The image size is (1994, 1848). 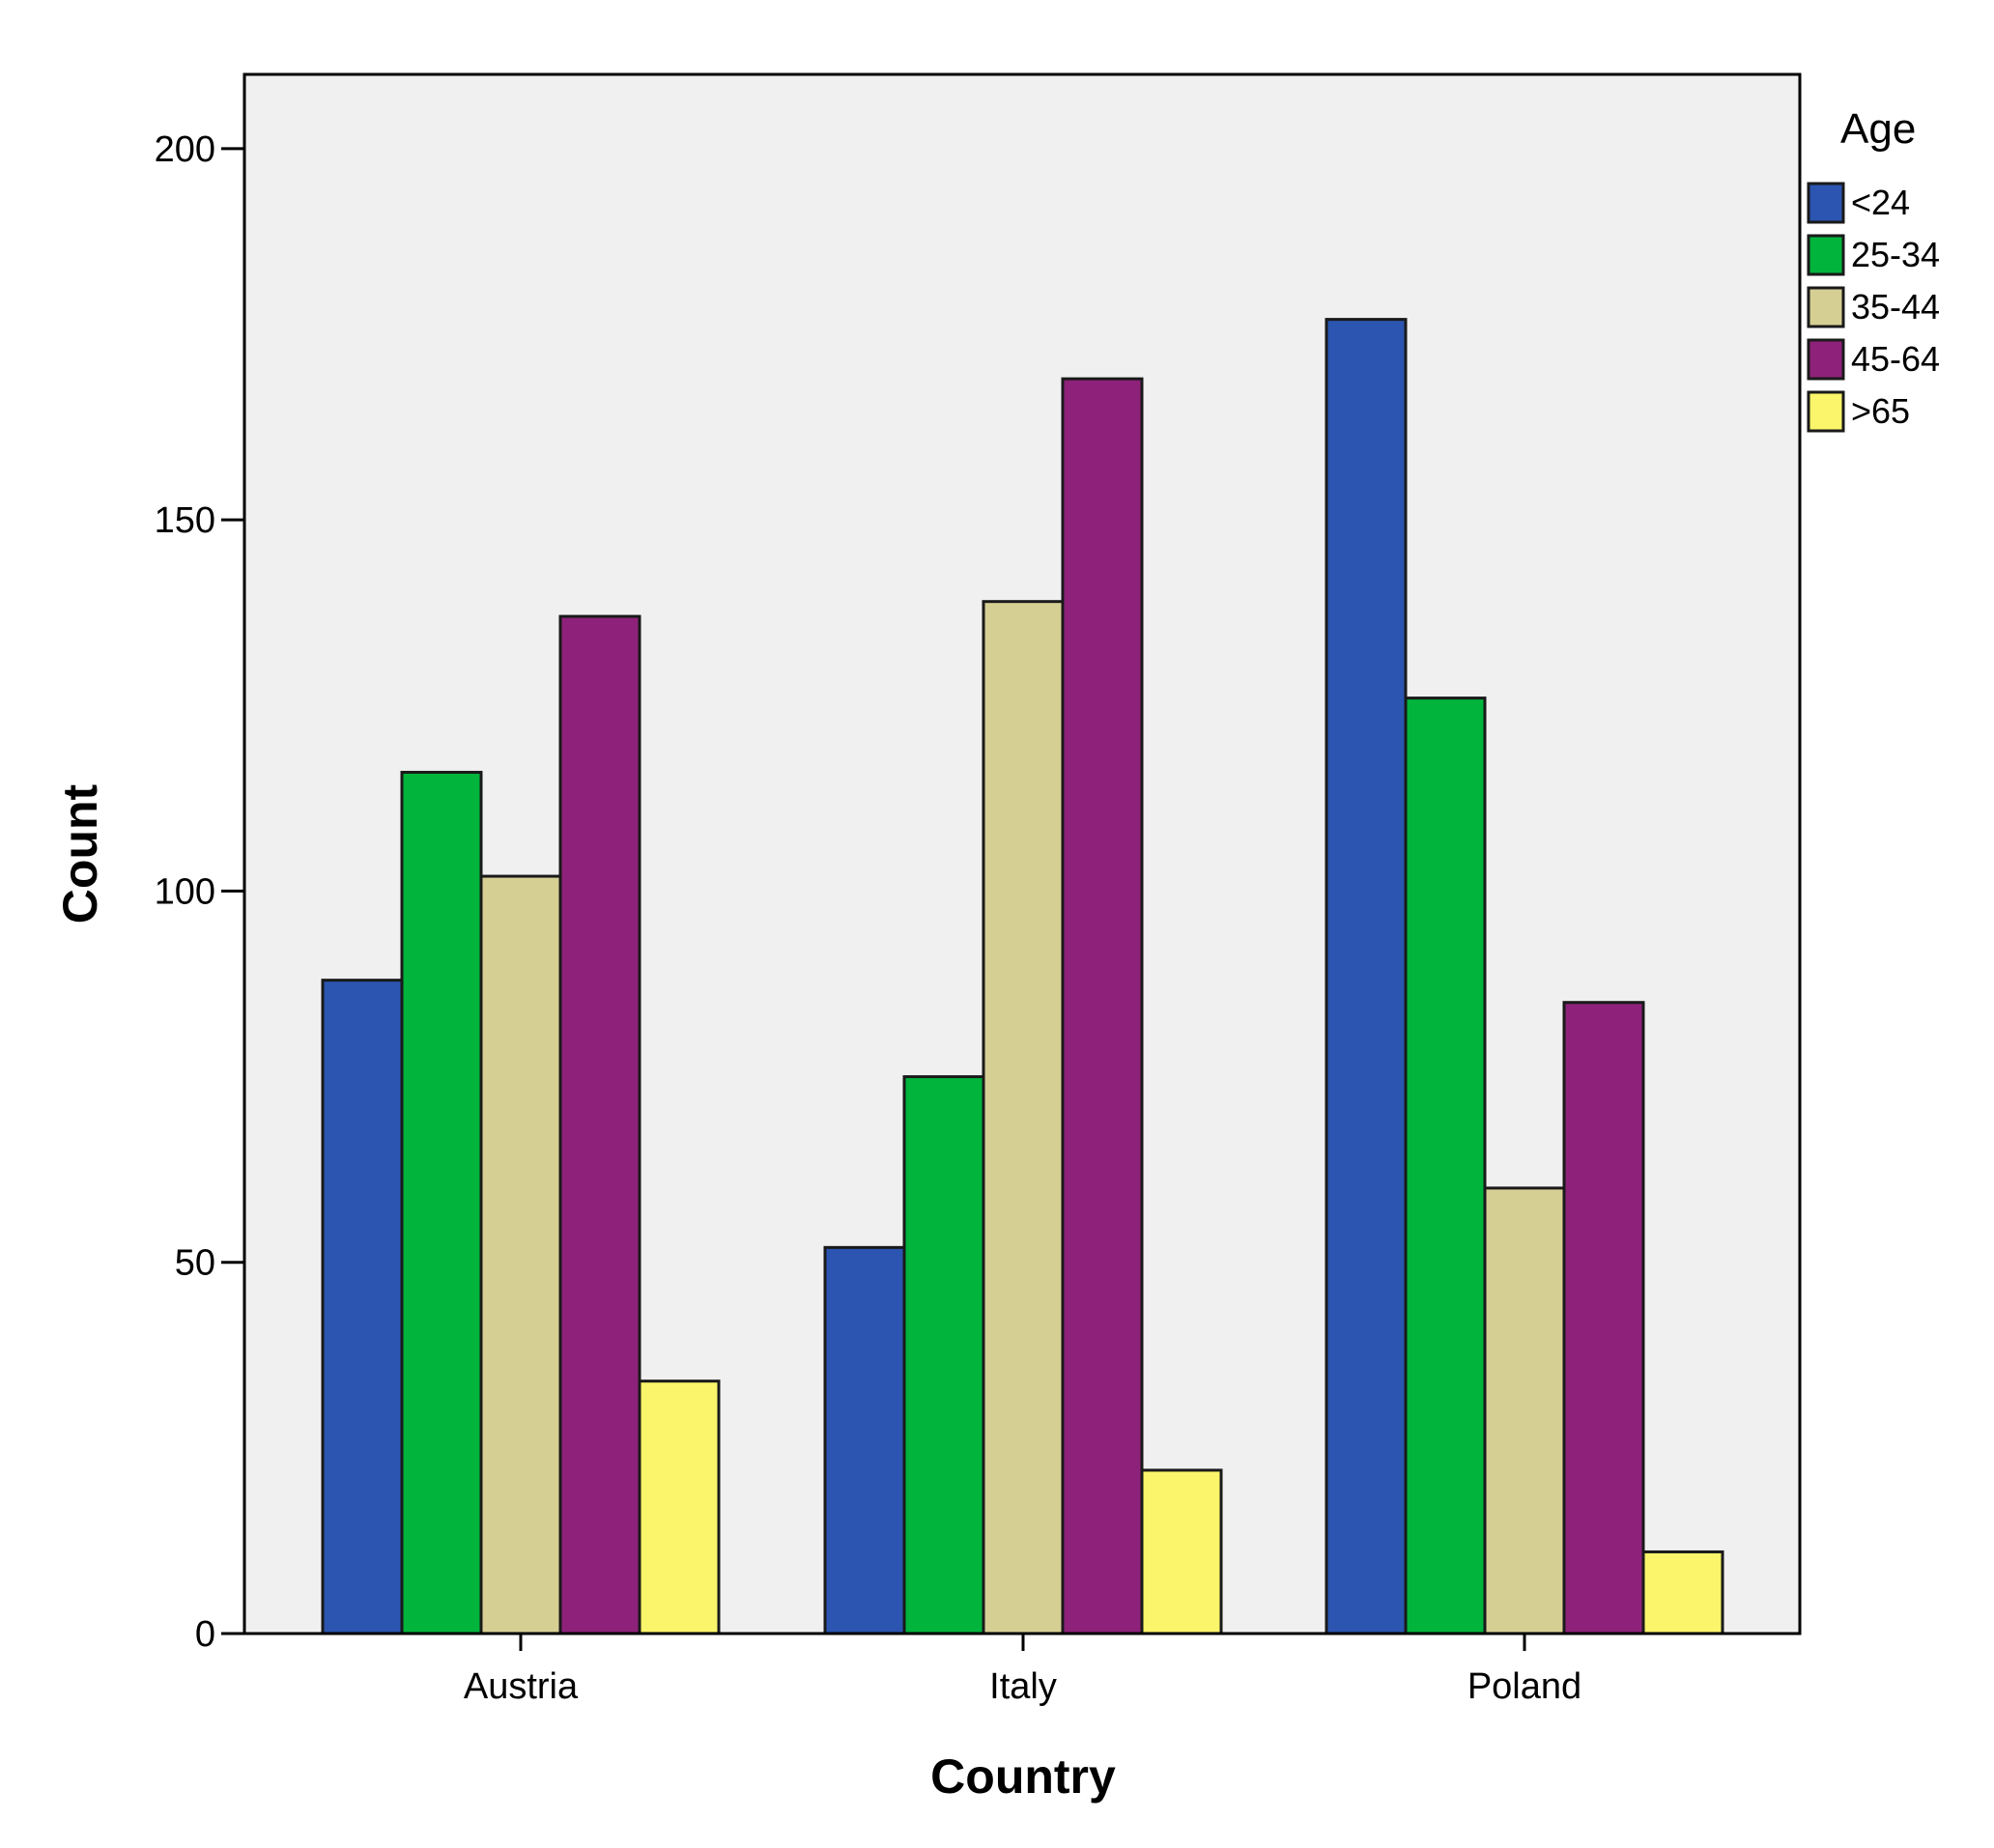 What do you see at coordinates (205, 1634) in the screenshot?
I see `y-tick-label: 0` at bounding box center [205, 1634].